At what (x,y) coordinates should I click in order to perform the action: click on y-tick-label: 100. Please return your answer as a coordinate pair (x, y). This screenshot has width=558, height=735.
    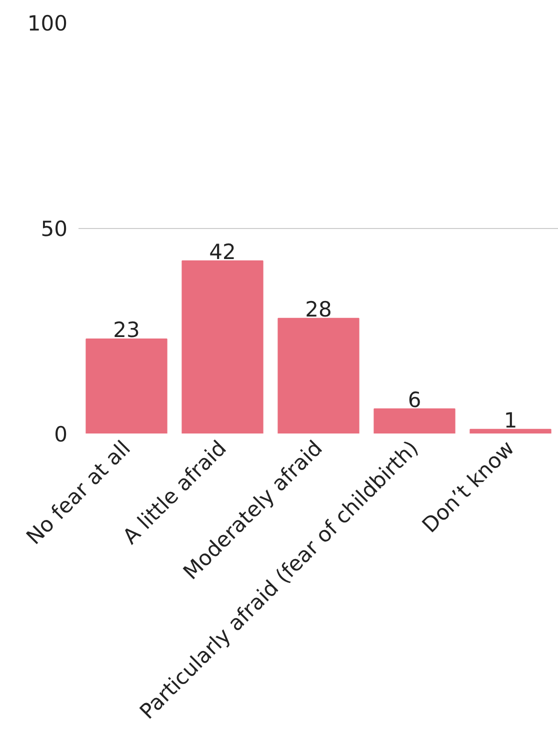
    Looking at the image, I should click on (47, 24).